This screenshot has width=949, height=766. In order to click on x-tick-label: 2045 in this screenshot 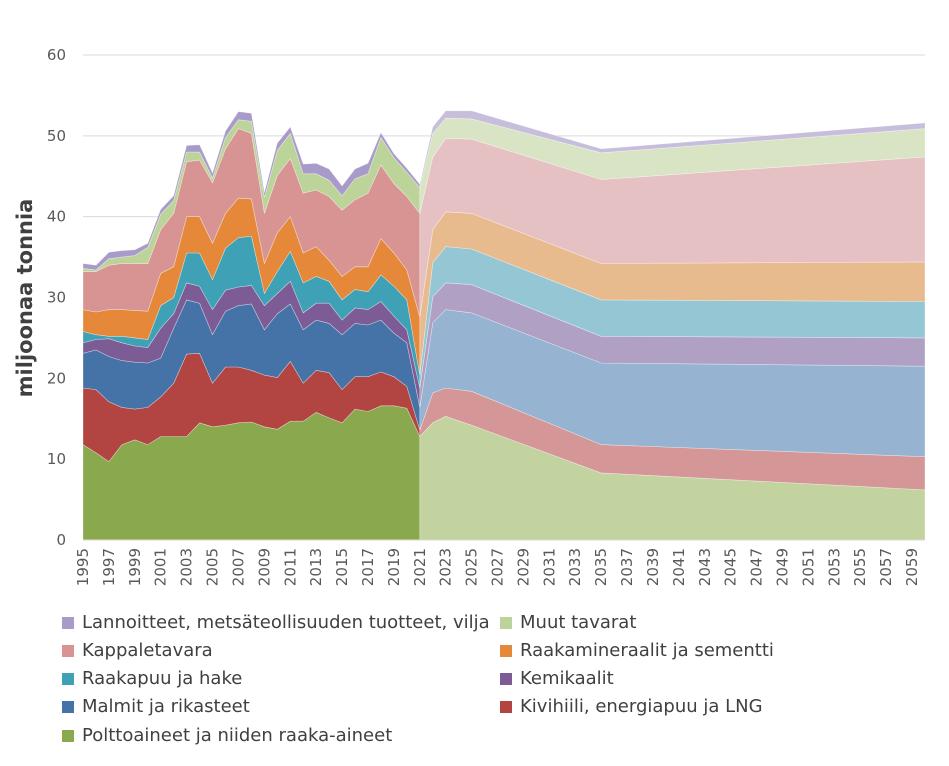, I will do `click(731, 567)`.